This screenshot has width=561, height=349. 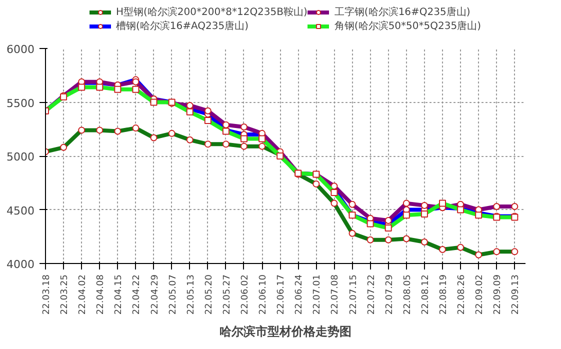 What do you see at coordinates (299, 294) in the screenshot?
I see `x-tick-label: 22.06.24` at bounding box center [299, 294].